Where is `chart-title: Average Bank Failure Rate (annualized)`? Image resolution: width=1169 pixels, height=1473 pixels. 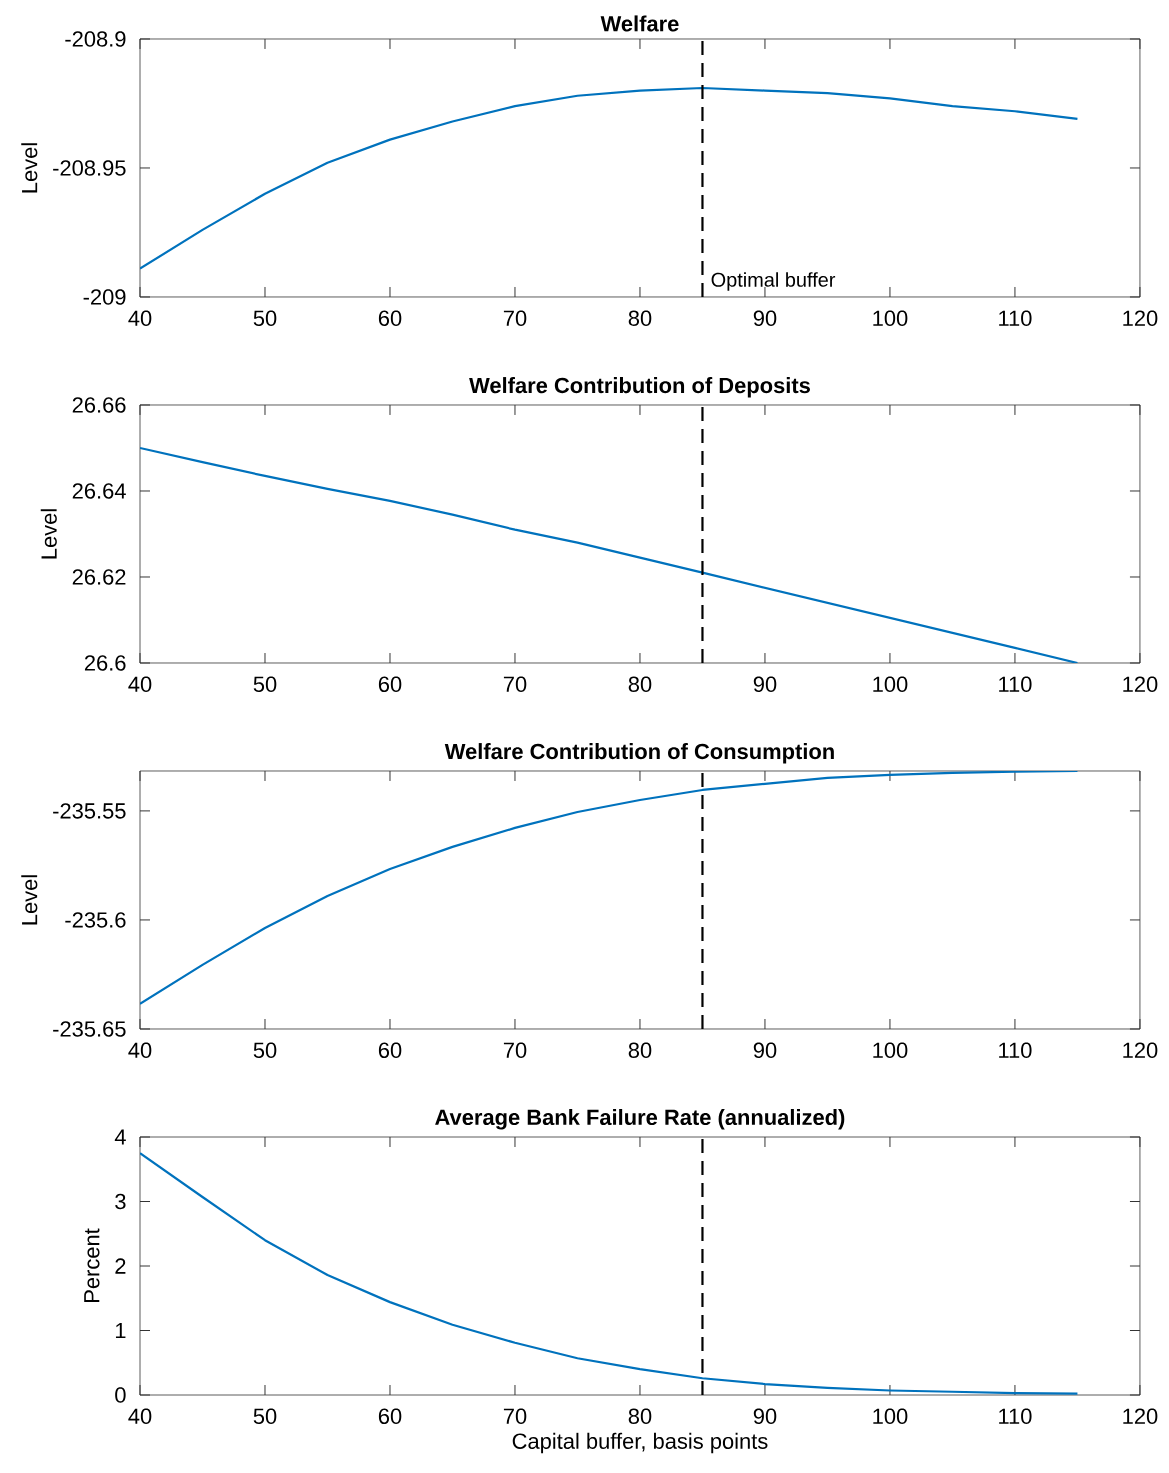 chart-title: Average Bank Failure Rate (annualized) is located at coordinates (640, 1119).